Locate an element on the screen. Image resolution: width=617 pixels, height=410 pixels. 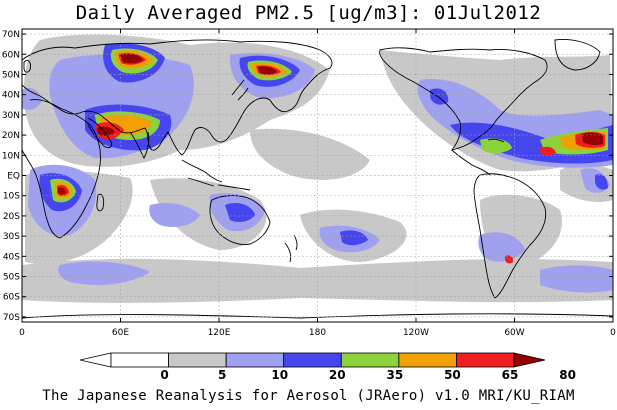
lat-label: 10N is located at coordinates (11, 156).